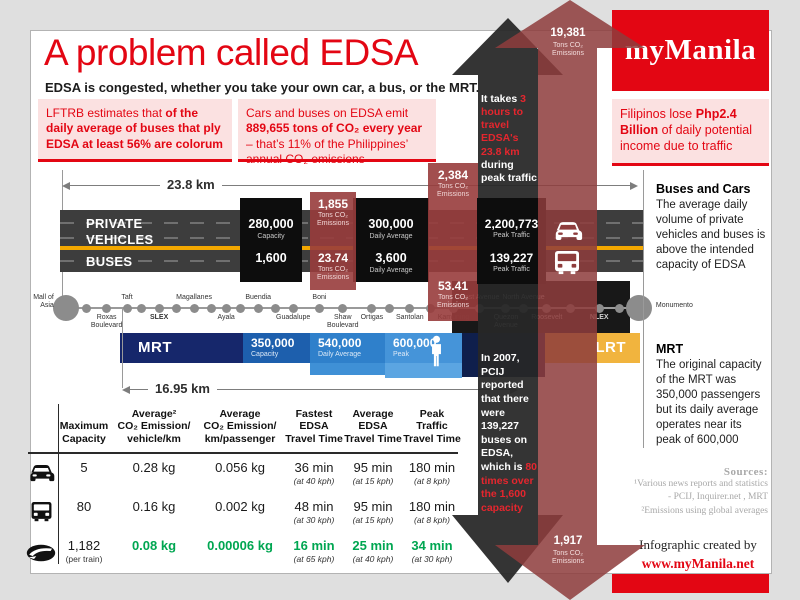  I want to click on note-heading: MRT, so click(670, 349).